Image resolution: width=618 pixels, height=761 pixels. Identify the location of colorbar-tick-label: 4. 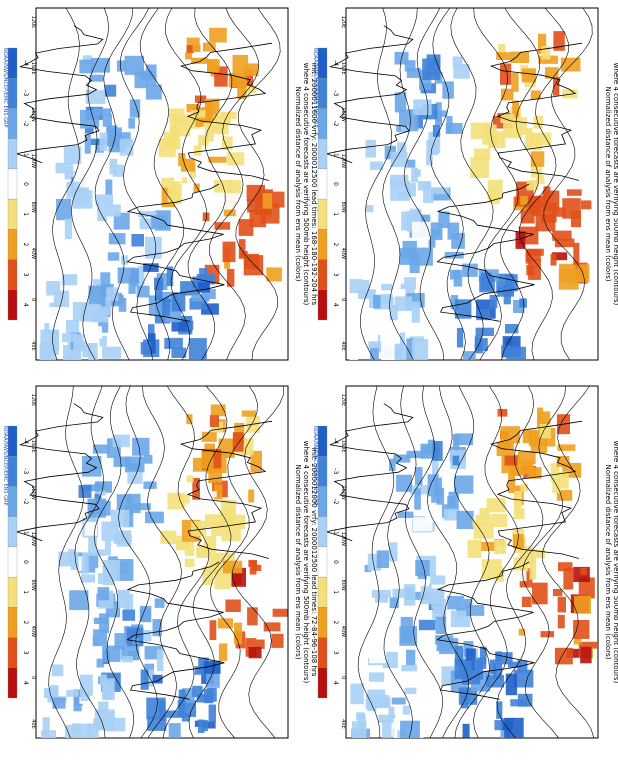
(25, 683).